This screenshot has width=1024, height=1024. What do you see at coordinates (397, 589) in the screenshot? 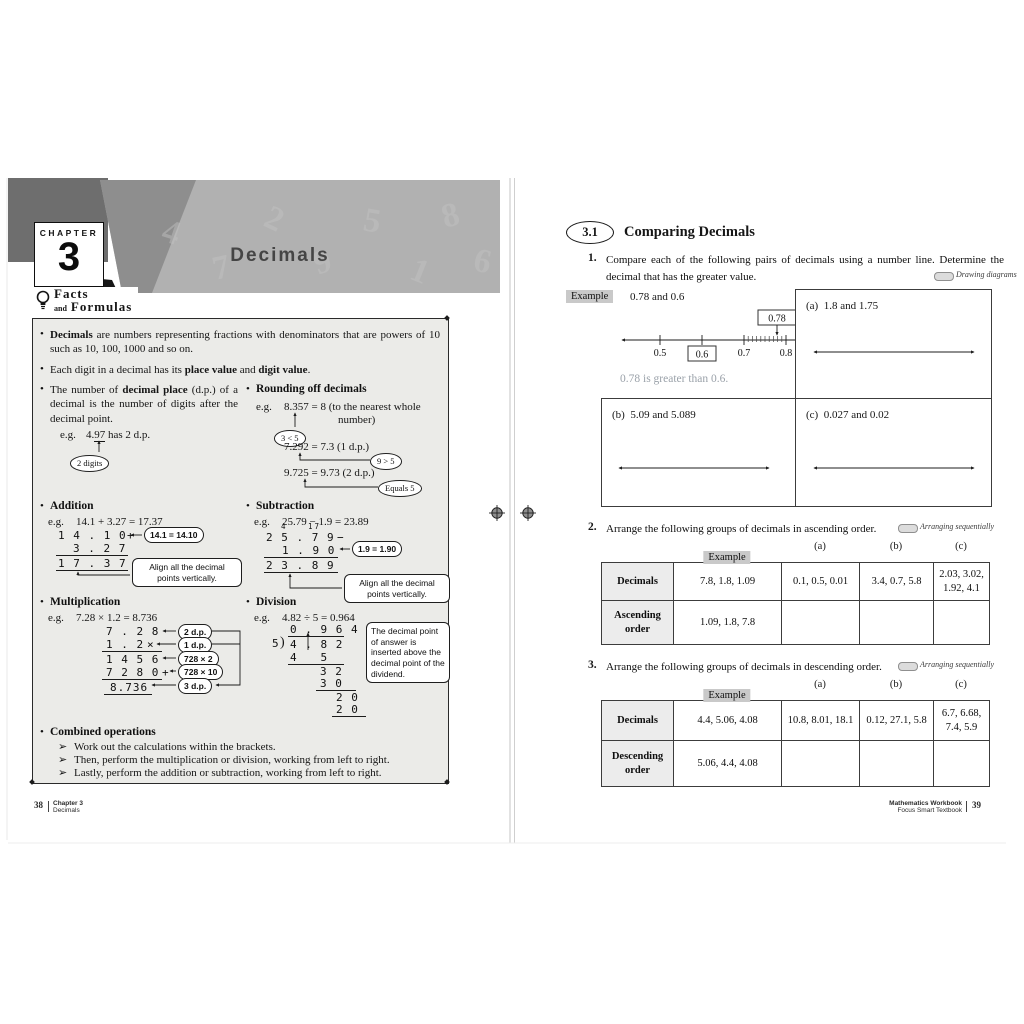
I see `align-note: Align all the decimal points vertically.` at bounding box center [397, 589].